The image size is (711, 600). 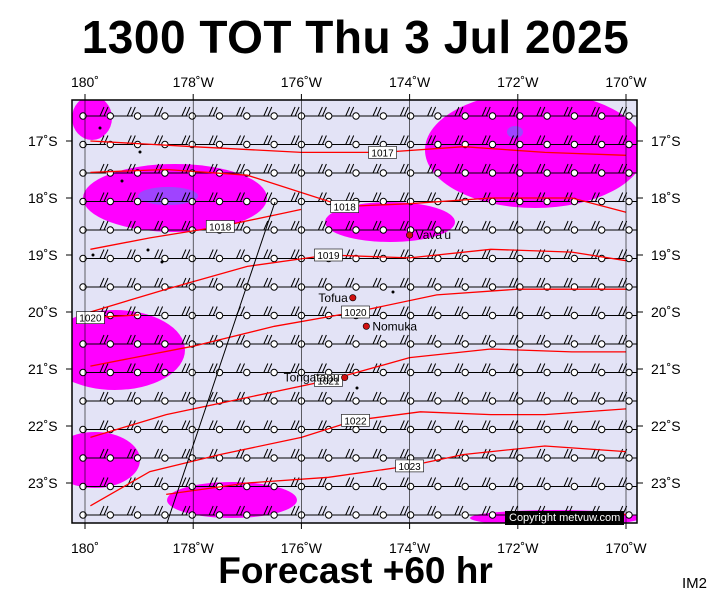 I want to click on lon-bottom-label: 172˚W, so click(x=518, y=548).